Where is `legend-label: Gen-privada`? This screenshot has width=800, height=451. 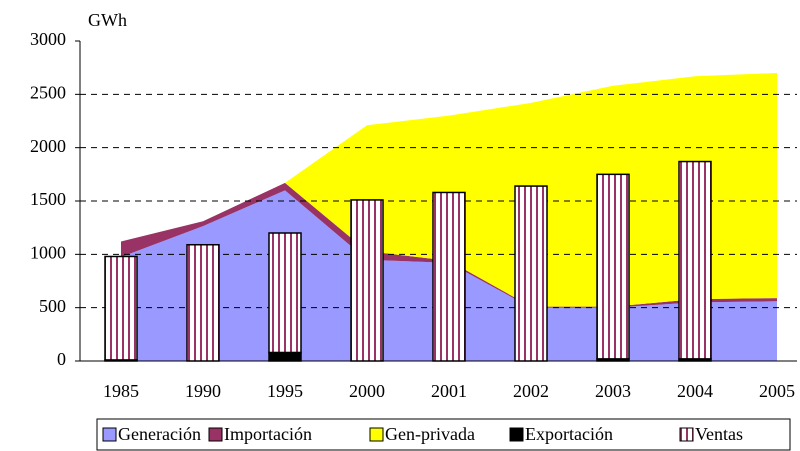
legend-label: Gen-privada is located at coordinates (430, 434).